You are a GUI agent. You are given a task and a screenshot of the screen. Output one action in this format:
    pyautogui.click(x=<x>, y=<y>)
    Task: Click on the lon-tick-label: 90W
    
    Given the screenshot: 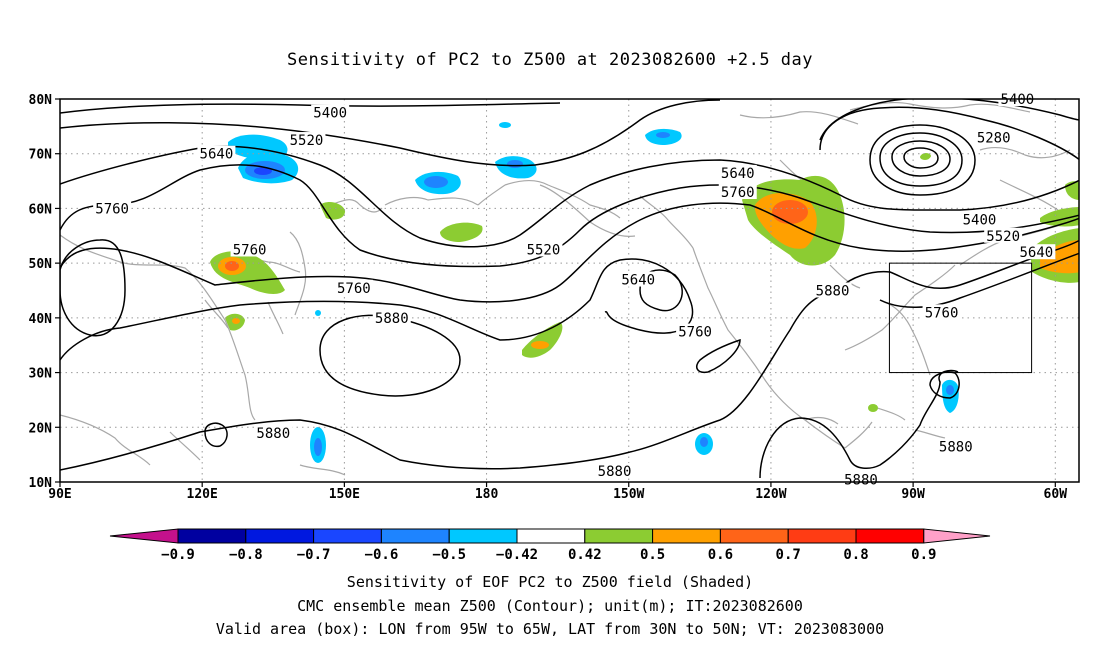 What is the action you would take?
    pyautogui.click(x=913, y=494)
    